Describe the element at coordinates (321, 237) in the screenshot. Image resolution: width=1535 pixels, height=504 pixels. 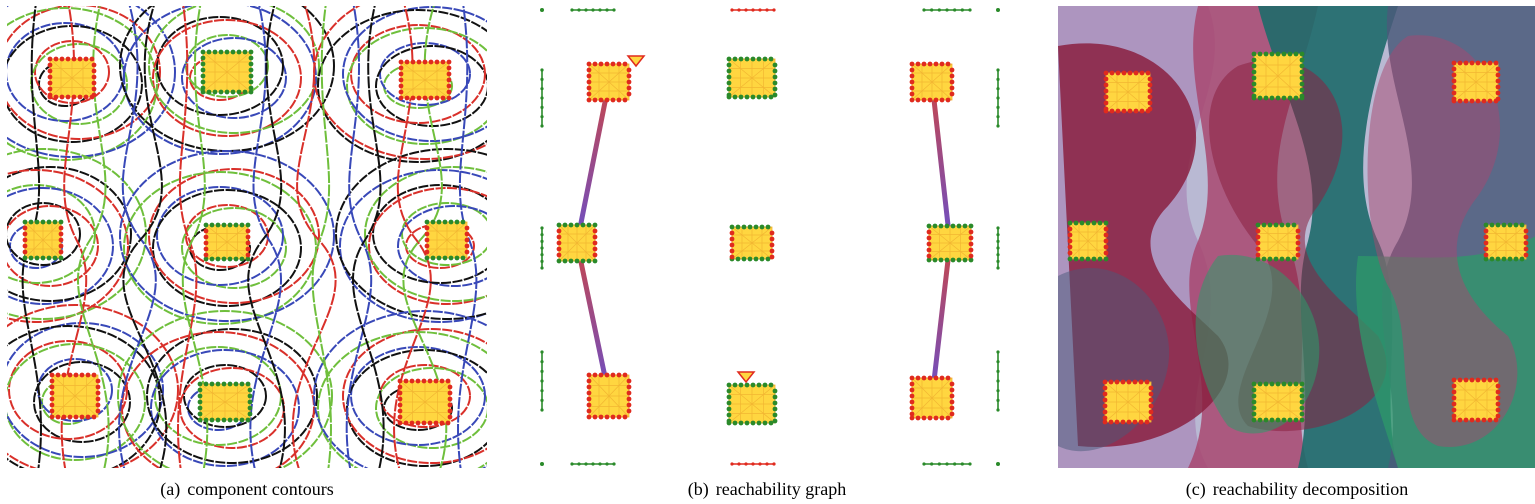
I see `contour-curve` at that location.